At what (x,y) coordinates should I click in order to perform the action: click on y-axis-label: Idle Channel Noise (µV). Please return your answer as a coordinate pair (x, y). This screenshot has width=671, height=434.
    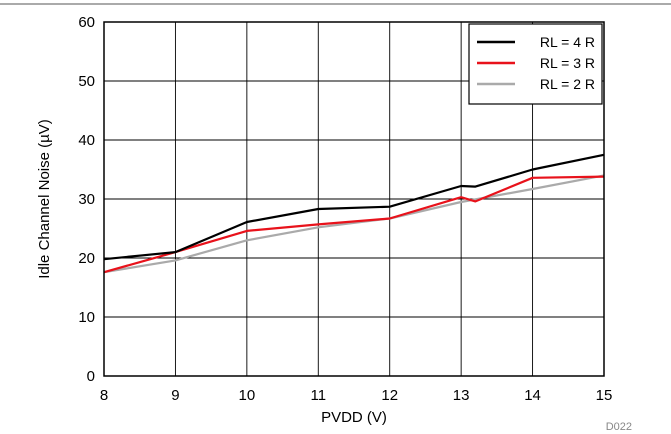
    Looking at the image, I should click on (44, 199).